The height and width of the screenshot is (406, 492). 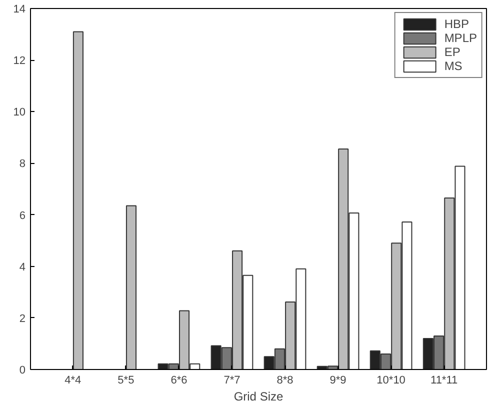 What do you see at coordinates (338, 380) in the screenshot?
I see `x-tick-label: 9*9` at bounding box center [338, 380].